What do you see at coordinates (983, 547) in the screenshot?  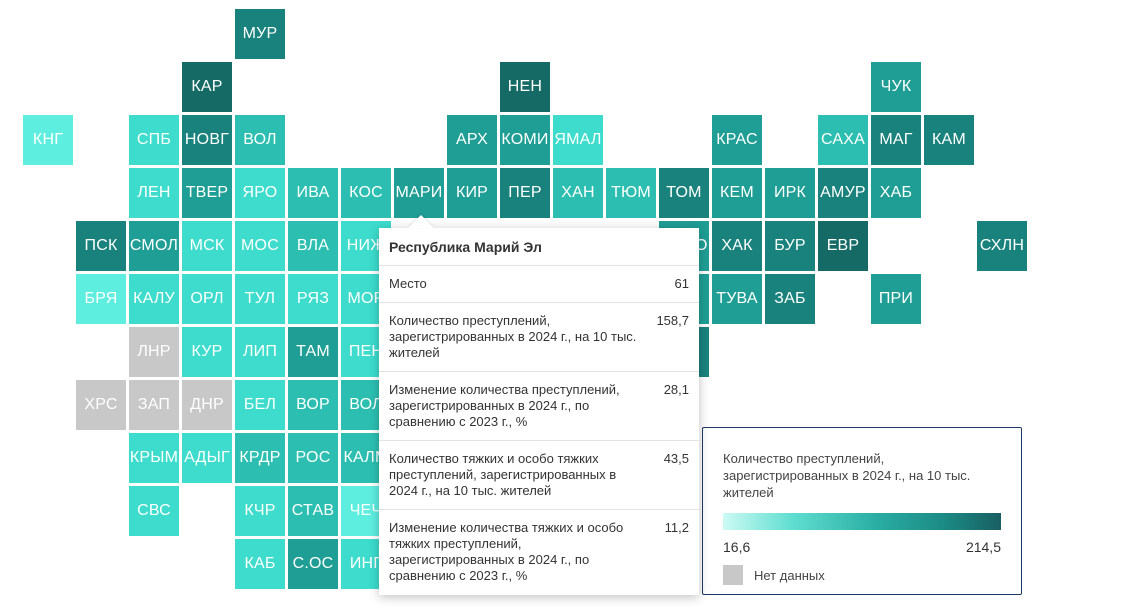 I see `legend-max: 214,5` at bounding box center [983, 547].